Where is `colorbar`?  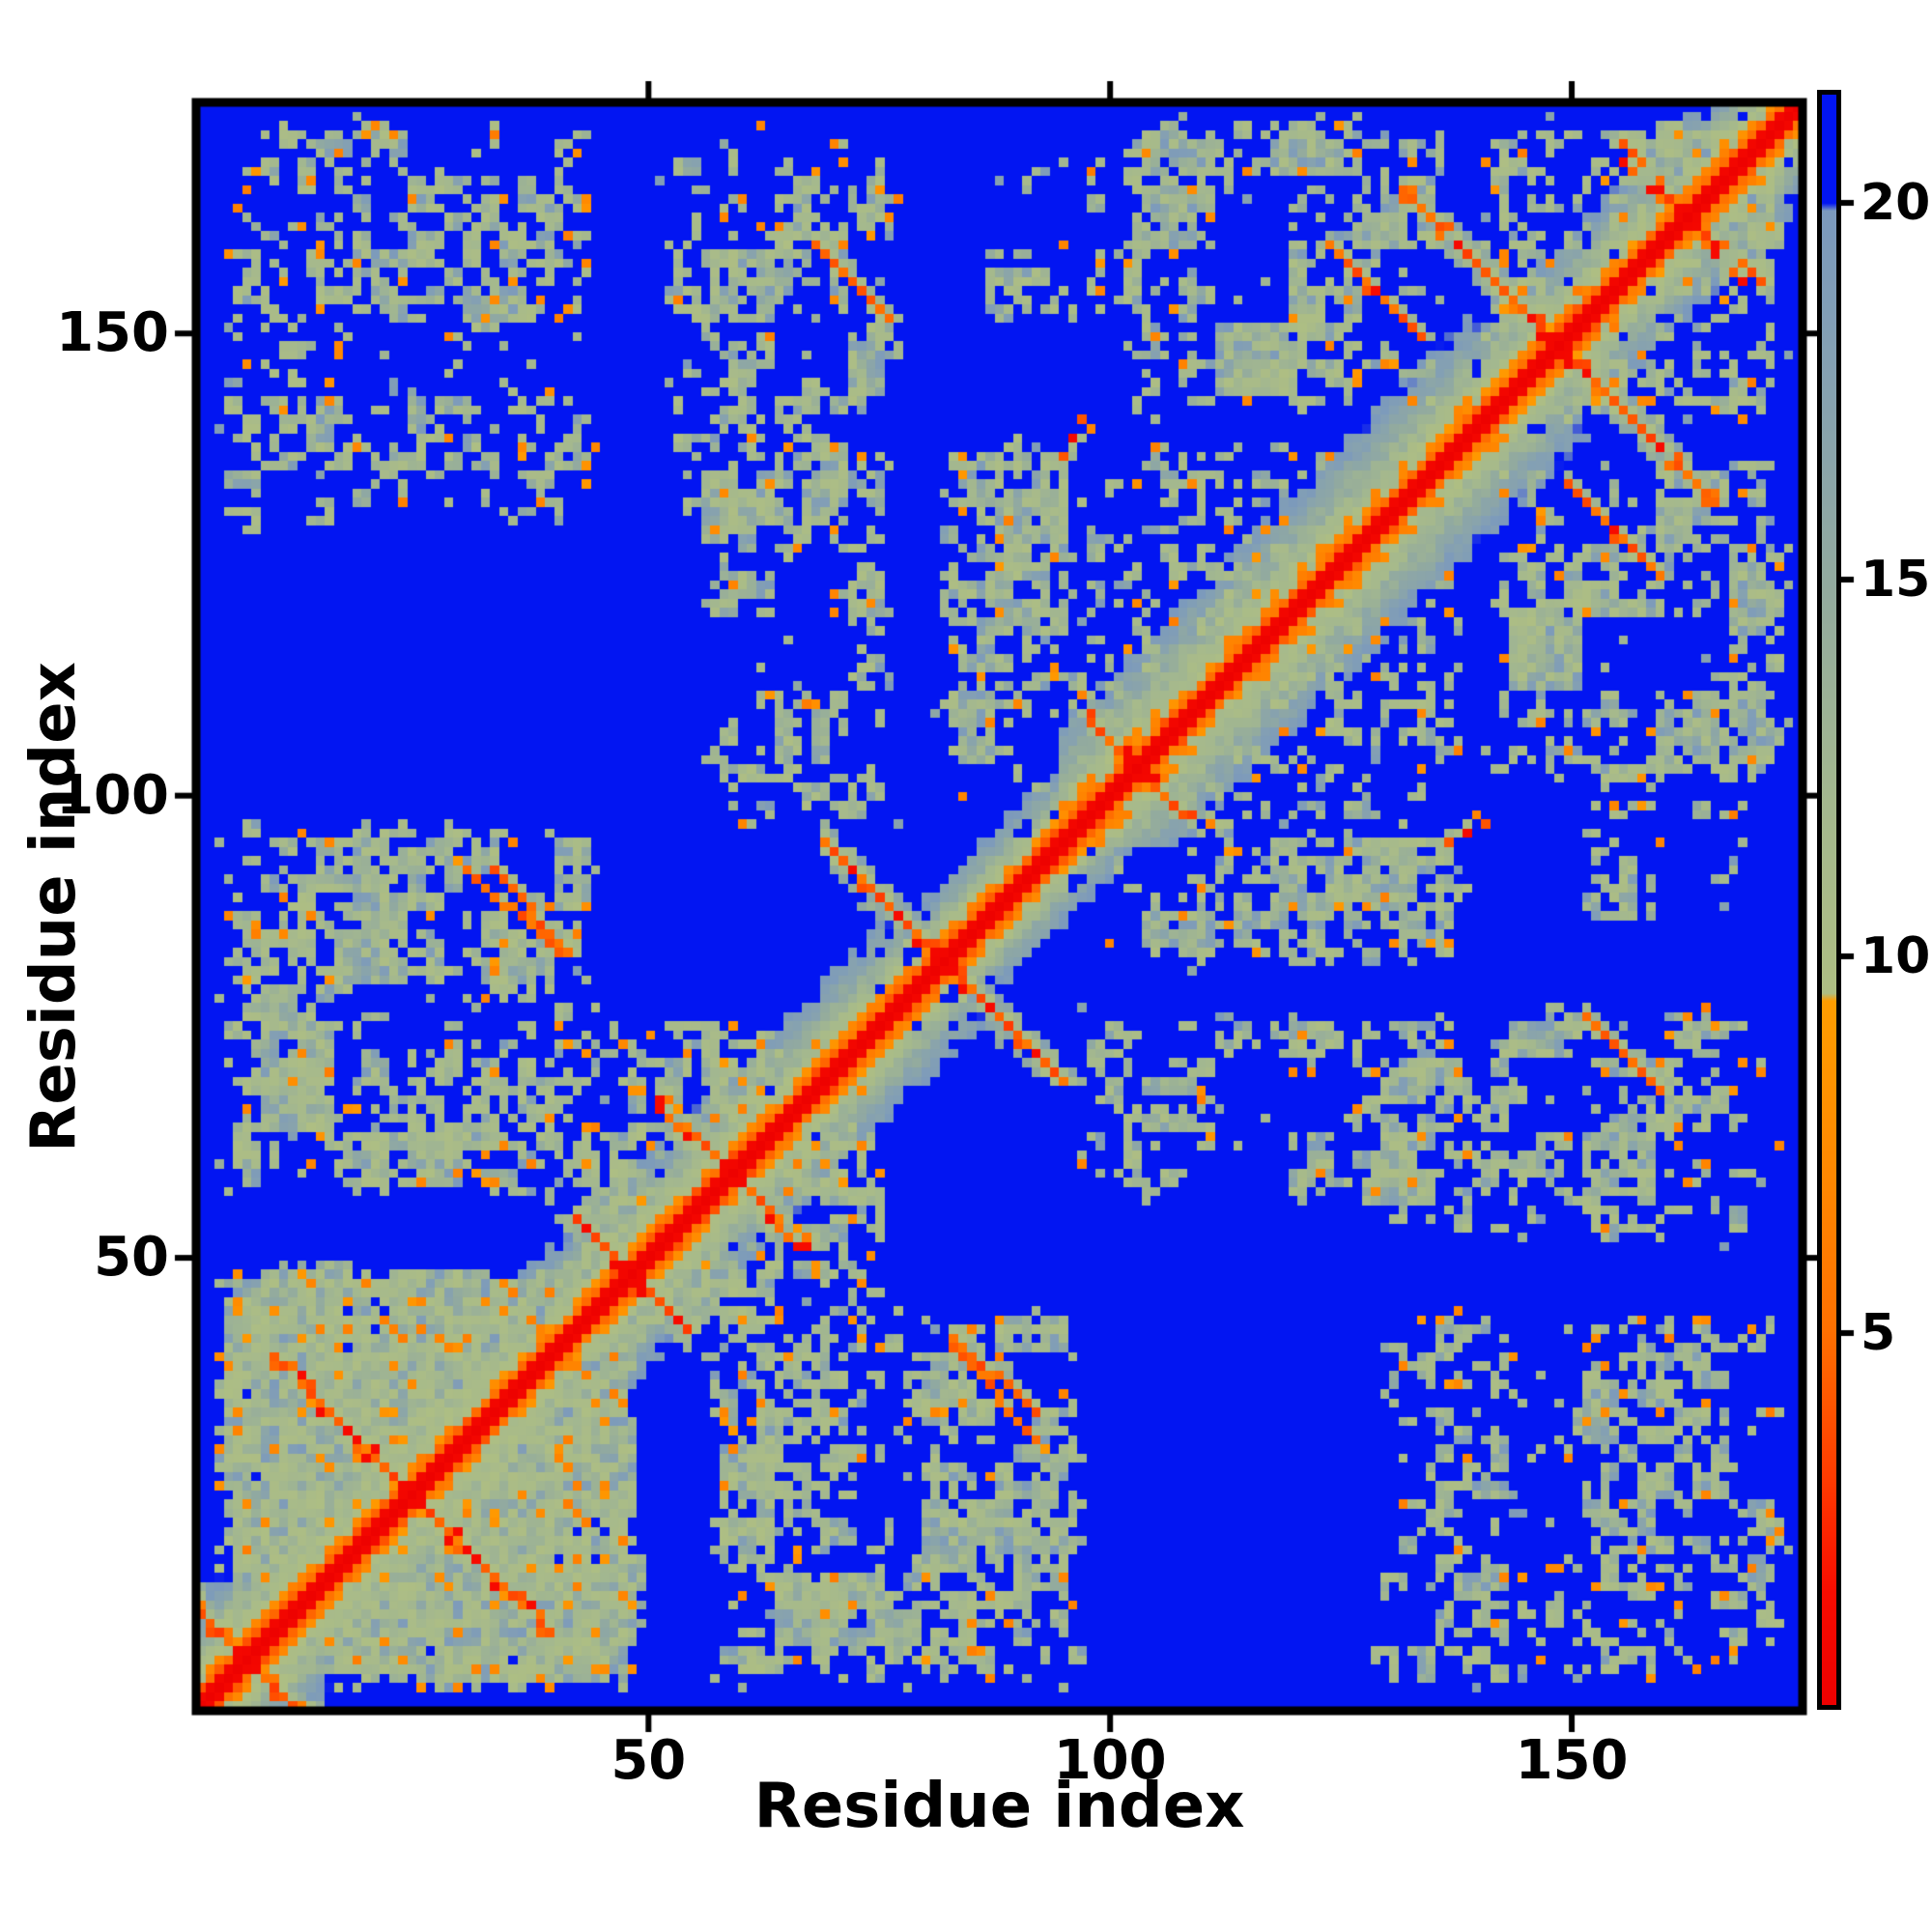
colorbar is located at coordinates (1829, 900).